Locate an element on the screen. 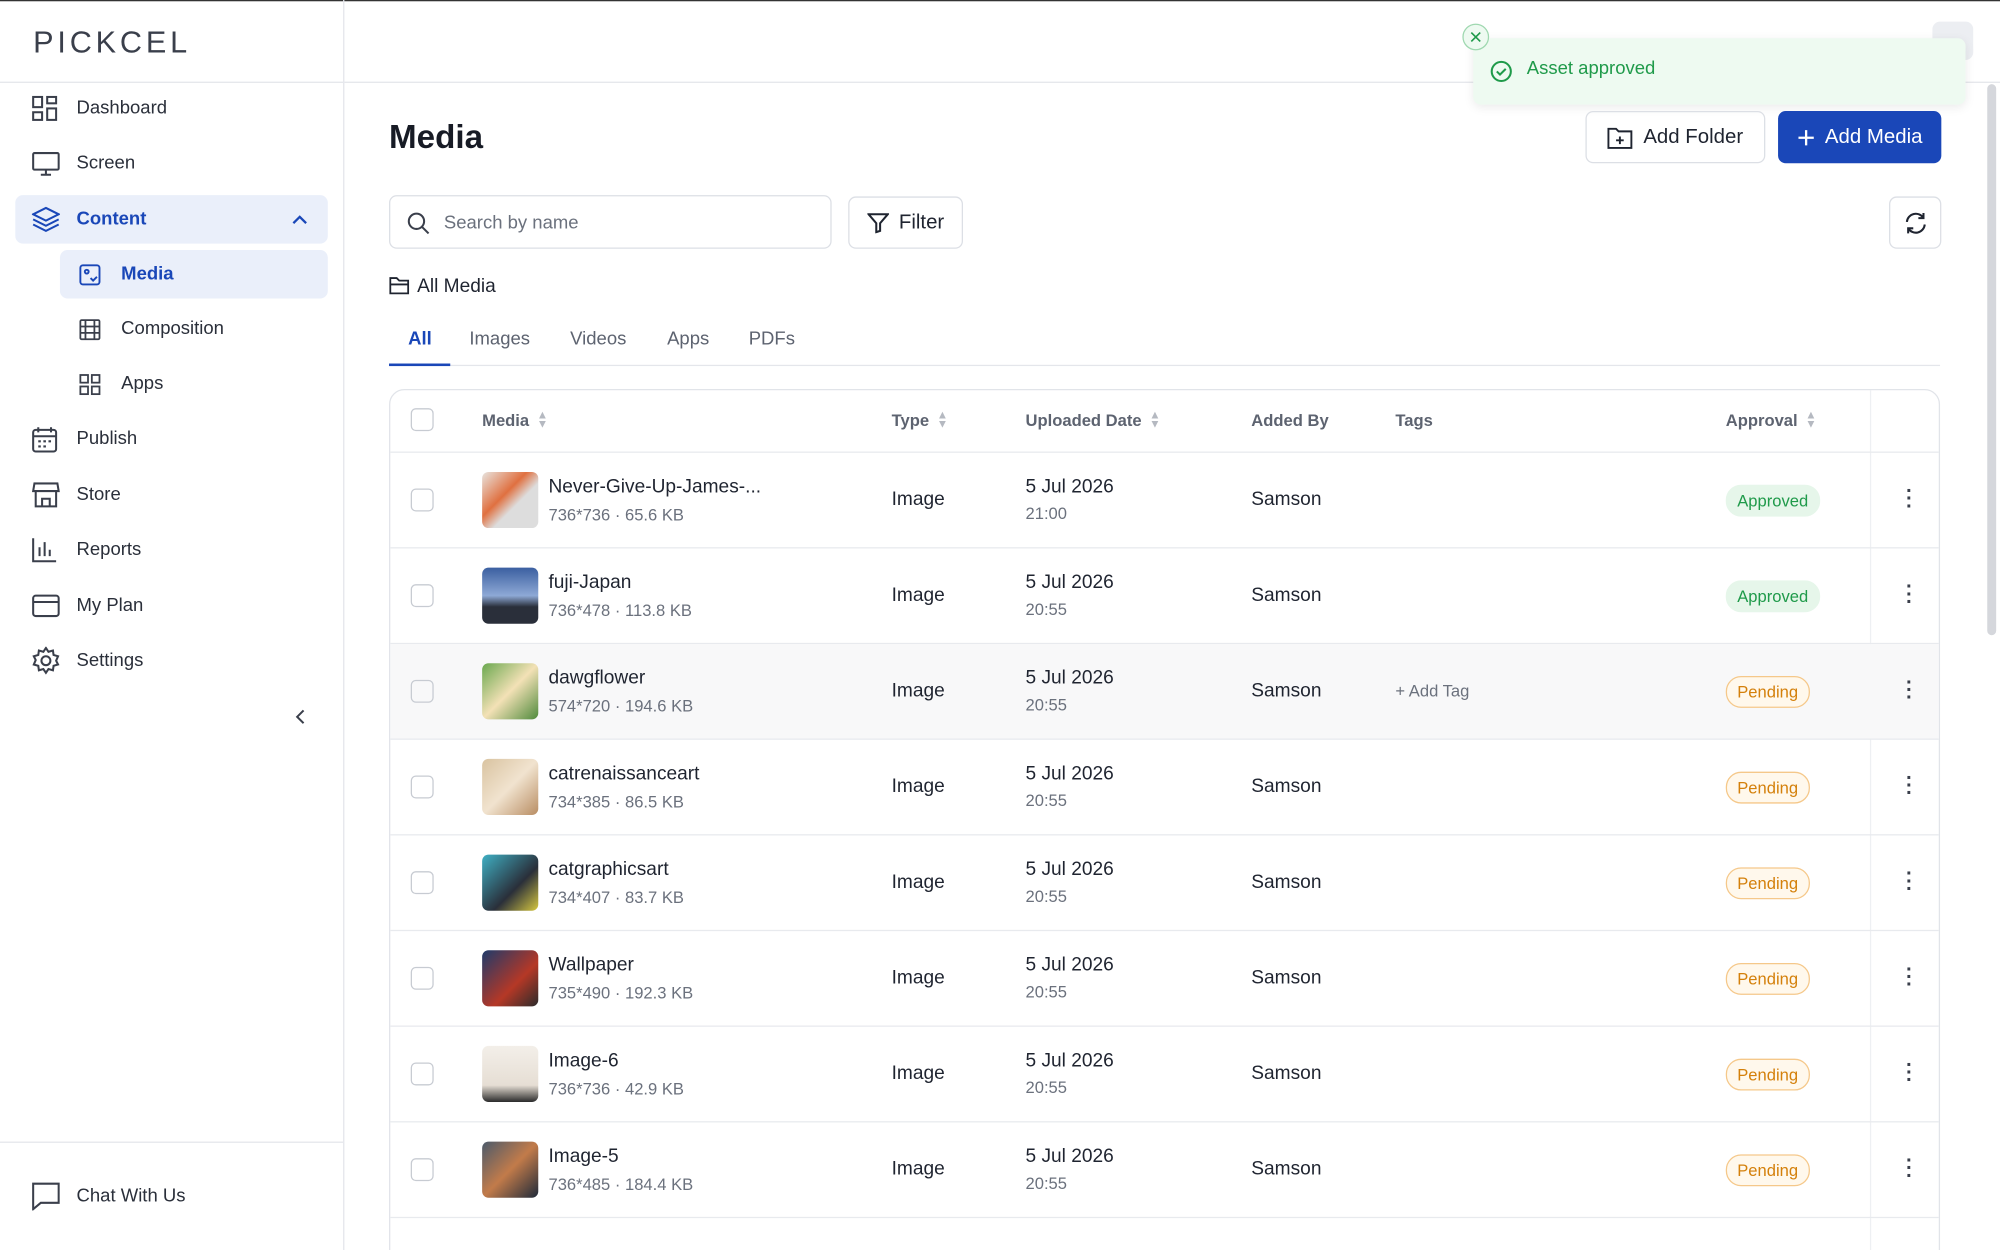 The width and height of the screenshot is (2000, 1250). tab: PDFs is located at coordinates (771, 339).